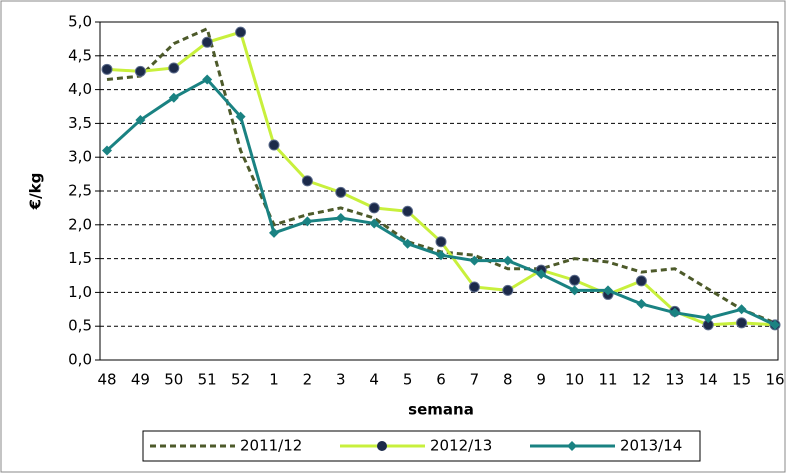 This screenshot has width=786, height=473. What do you see at coordinates (80, 292) in the screenshot?
I see `y-tick-label: 1,0` at bounding box center [80, 292].